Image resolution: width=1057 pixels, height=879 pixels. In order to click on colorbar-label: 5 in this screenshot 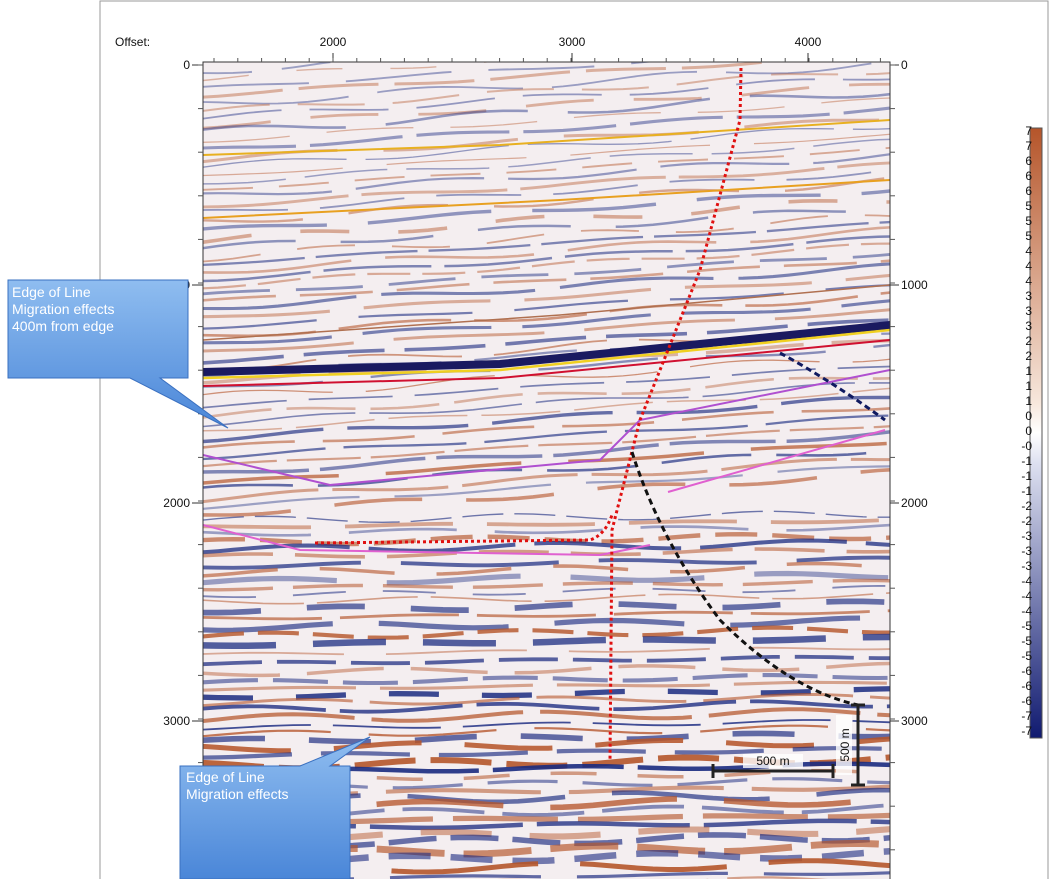, I will do `click(1028, 206)`.